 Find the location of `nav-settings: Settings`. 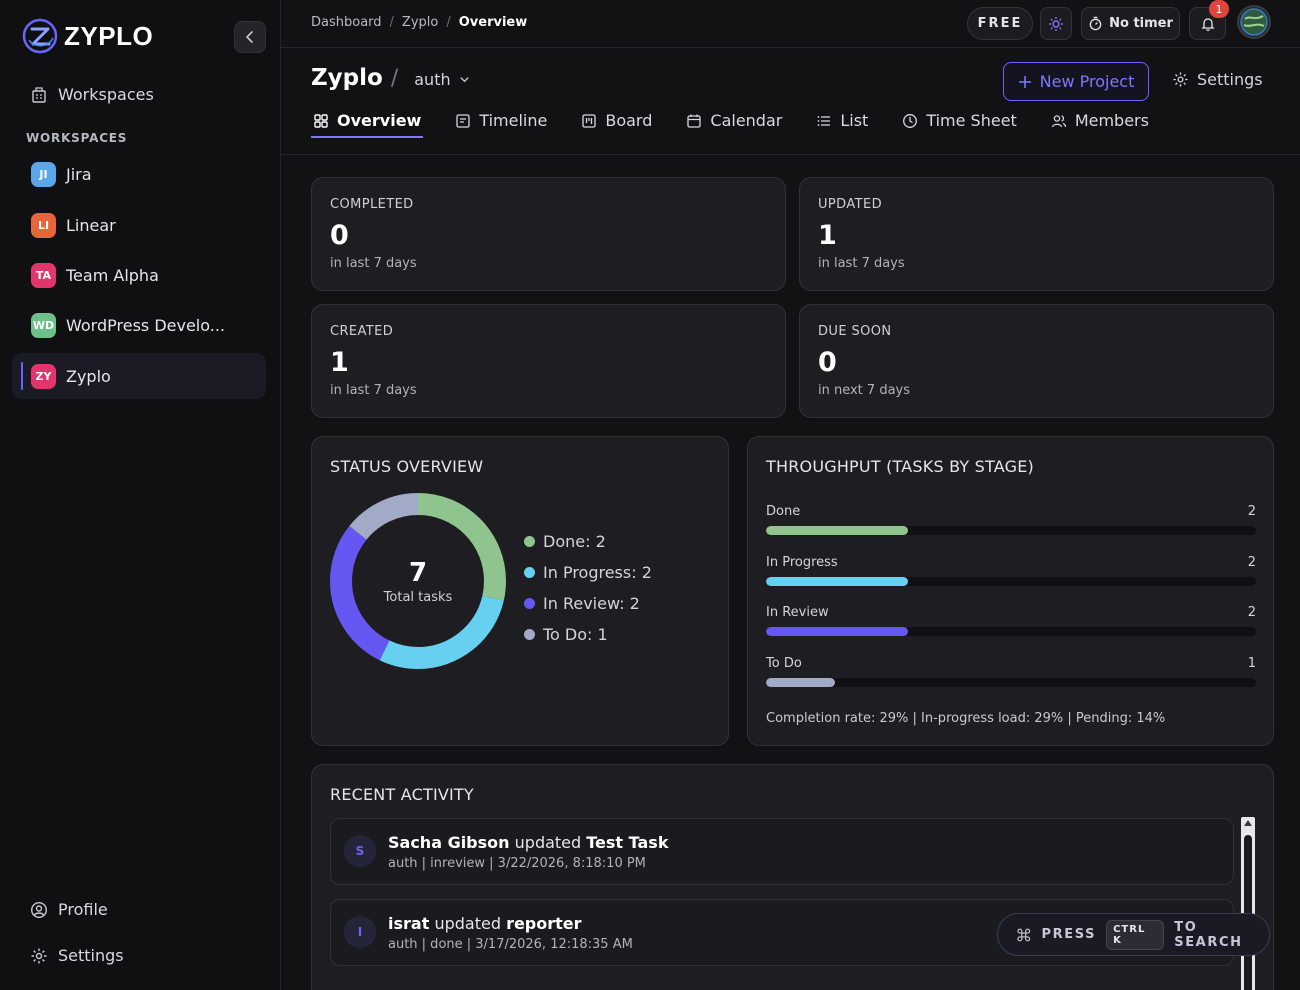

nav-settings: Settings is located at coordinates (77, 955).